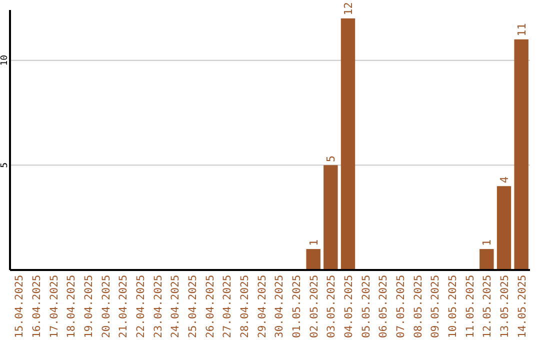 Image resolution: width=540 pixels, height=340 pixels. What do you see at coordinates (453, 306) in the screenshot?
I see `x-tick-label: 10.05.2025` at bounding box center [453, 306].